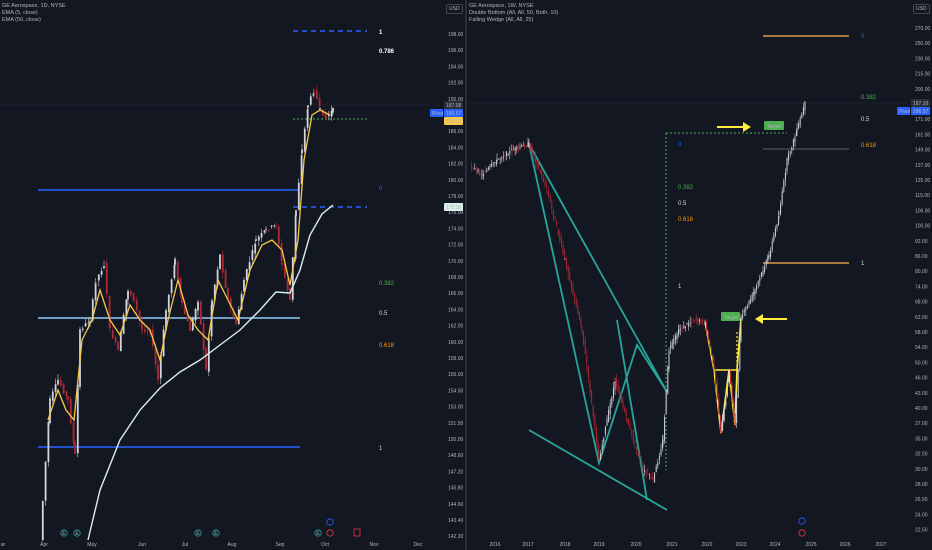 This screenshot has width=932, height=550. Describe the element at coordinates (456, 391) in the screenshot. I see `left-price-tick: 154.50` at that location.